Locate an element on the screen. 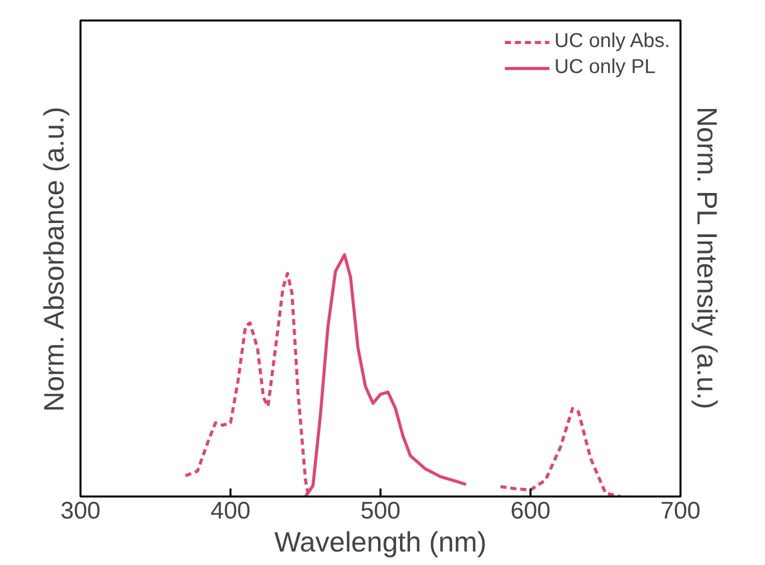  x-tick-label: 600 is located at coordinates (530, 511).